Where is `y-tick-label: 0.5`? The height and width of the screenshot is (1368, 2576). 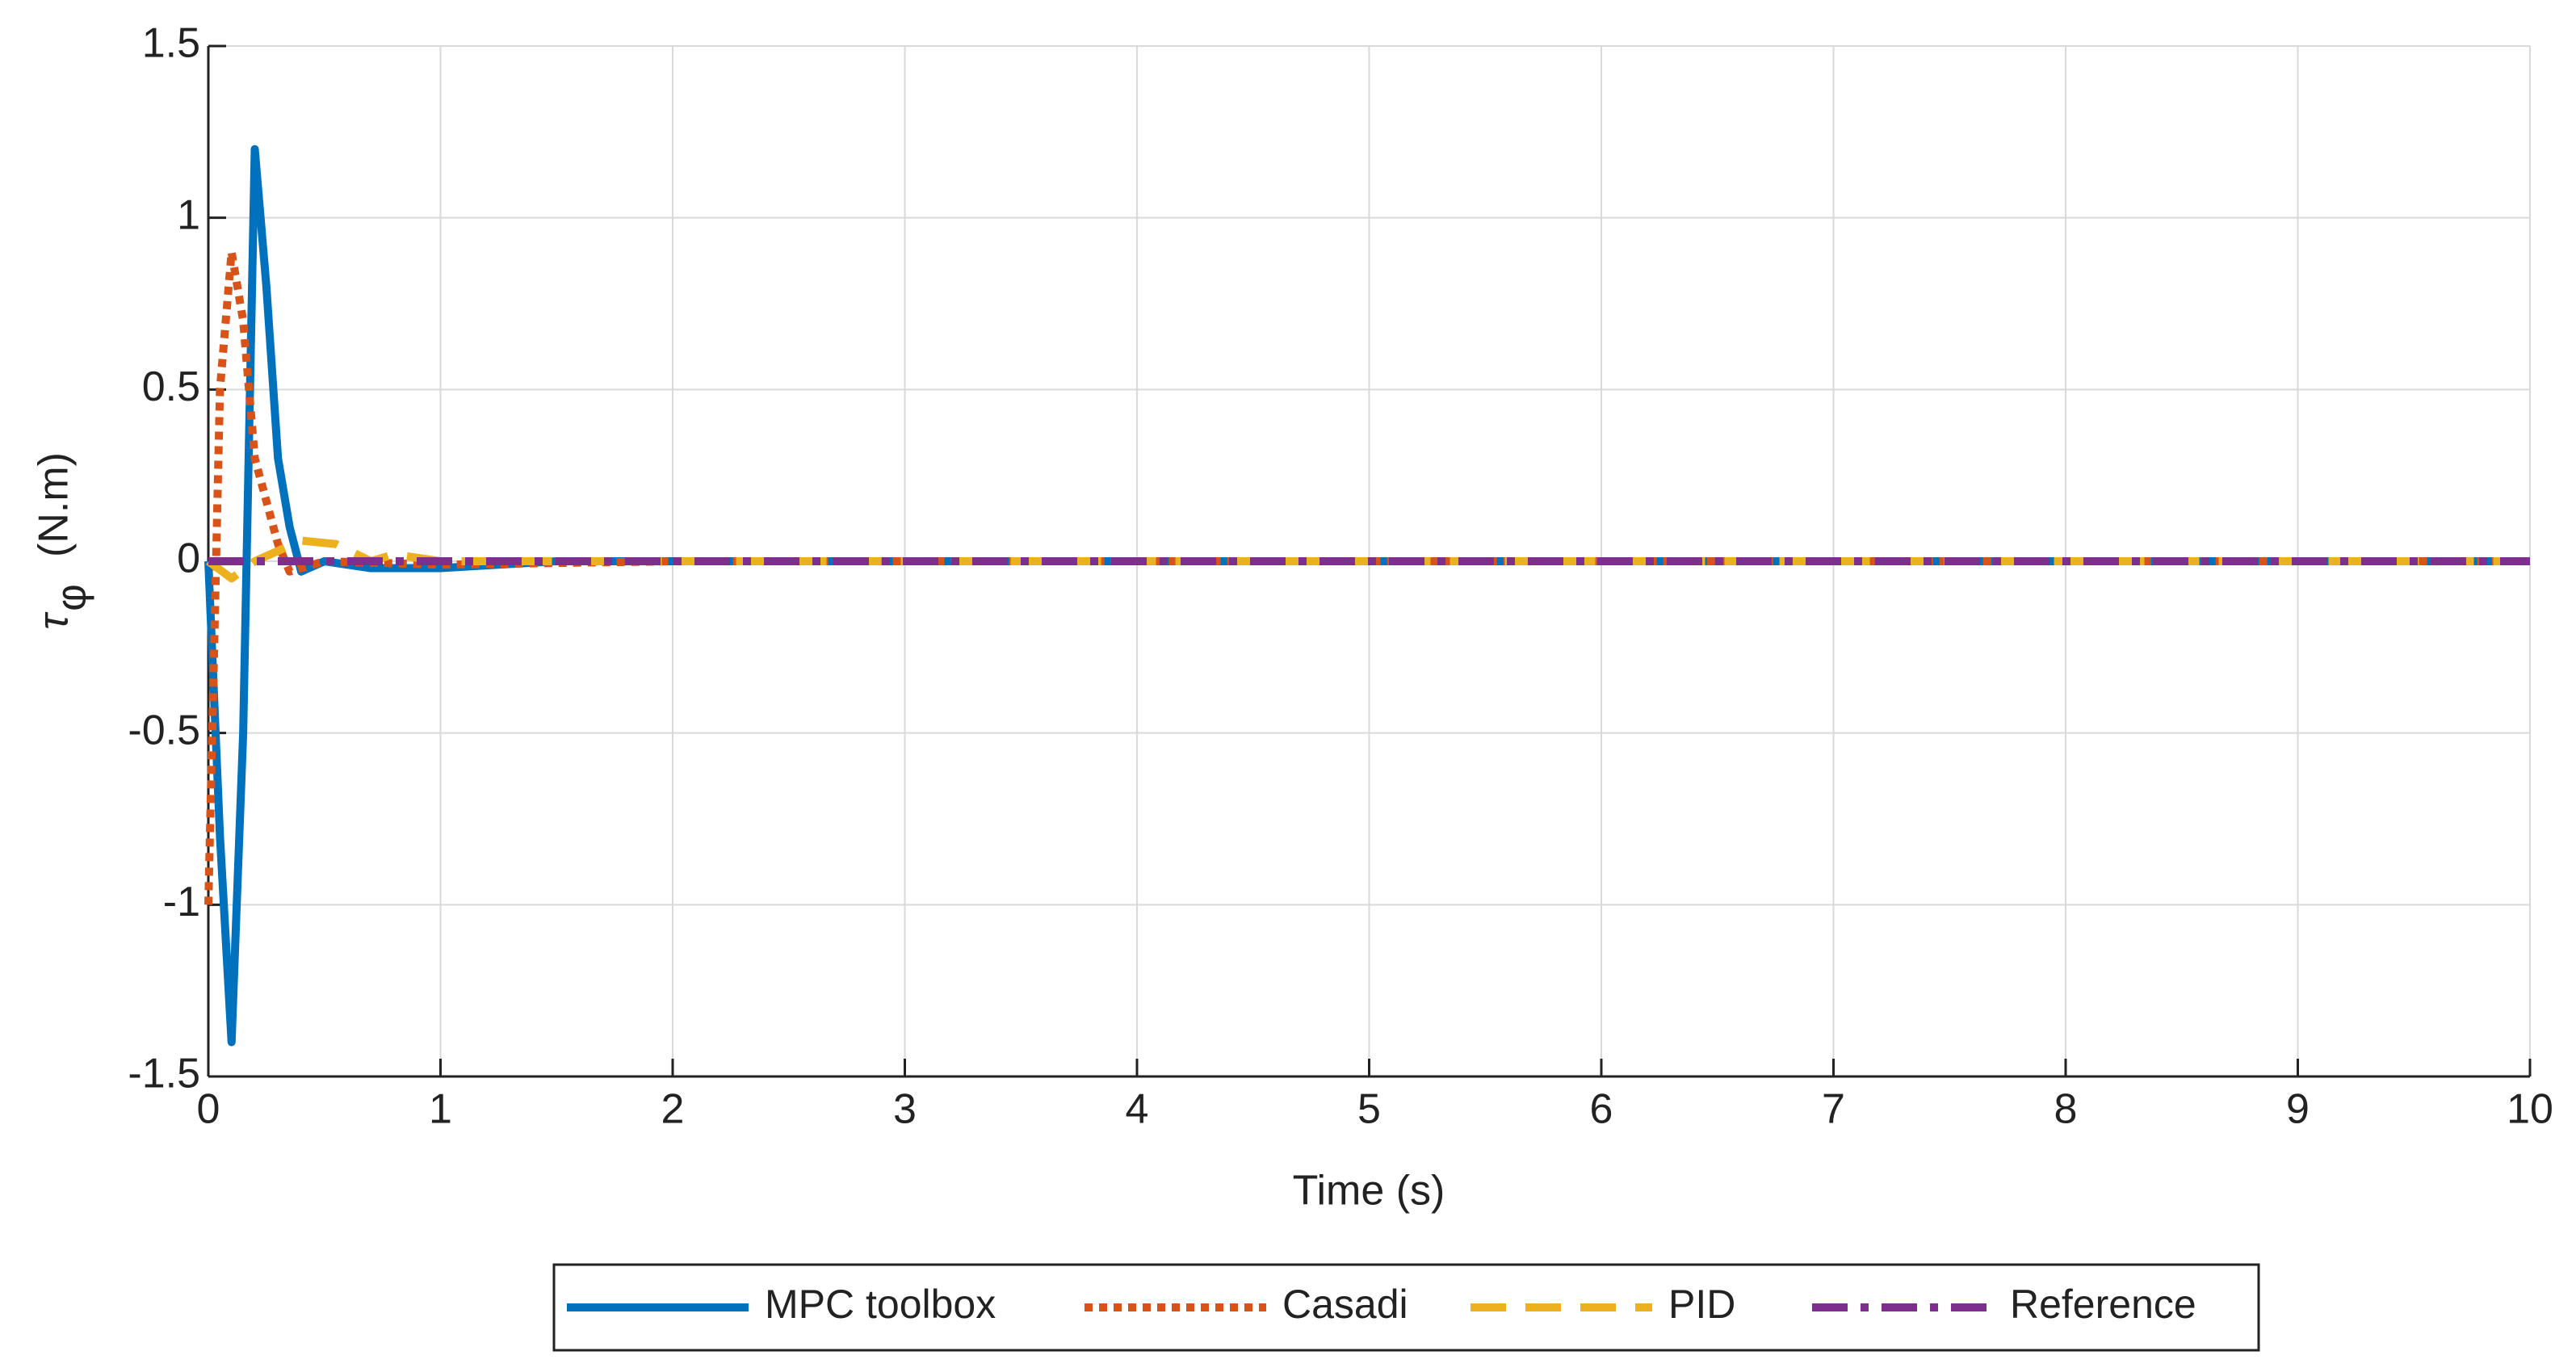
y-tick-label: 0.5 is located at coordinates (171, 386).